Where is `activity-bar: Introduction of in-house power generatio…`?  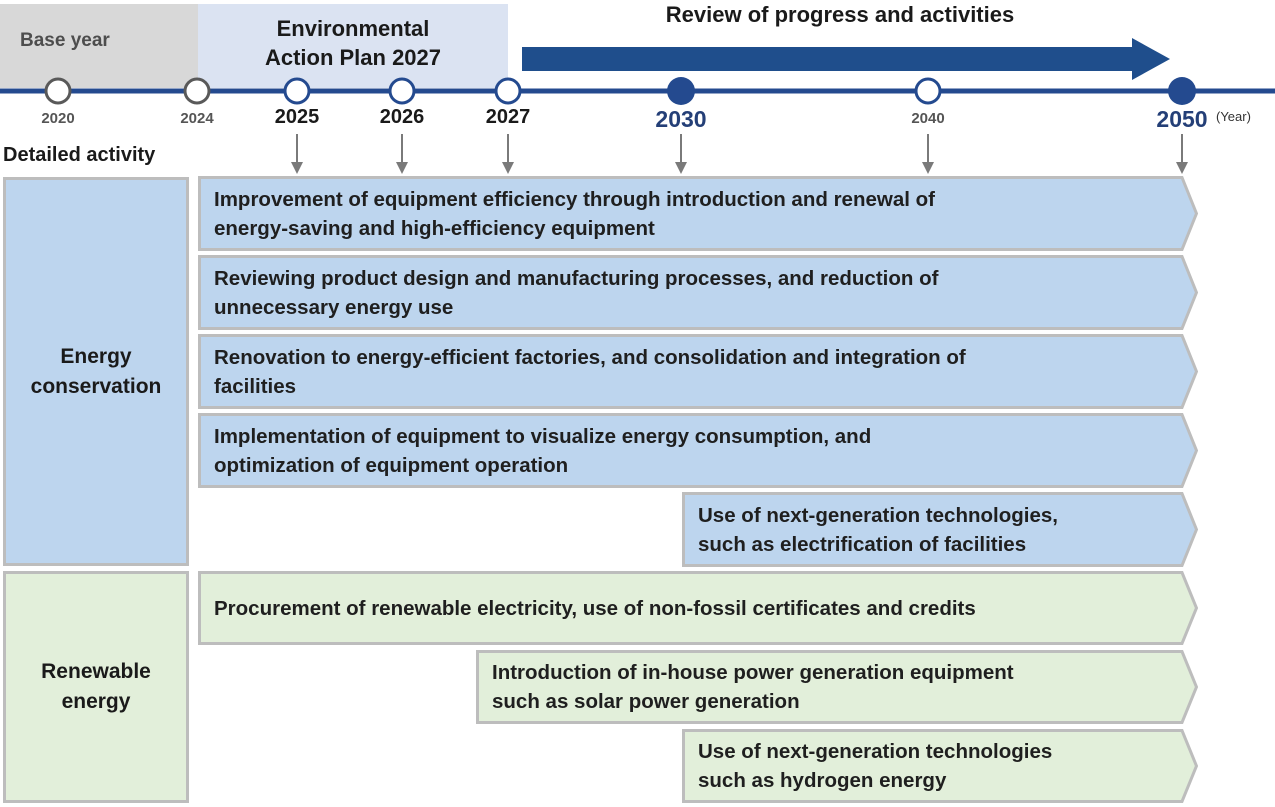
activity-bar: Introduction of in-house power generatio… is located at coordinates (837, 687).